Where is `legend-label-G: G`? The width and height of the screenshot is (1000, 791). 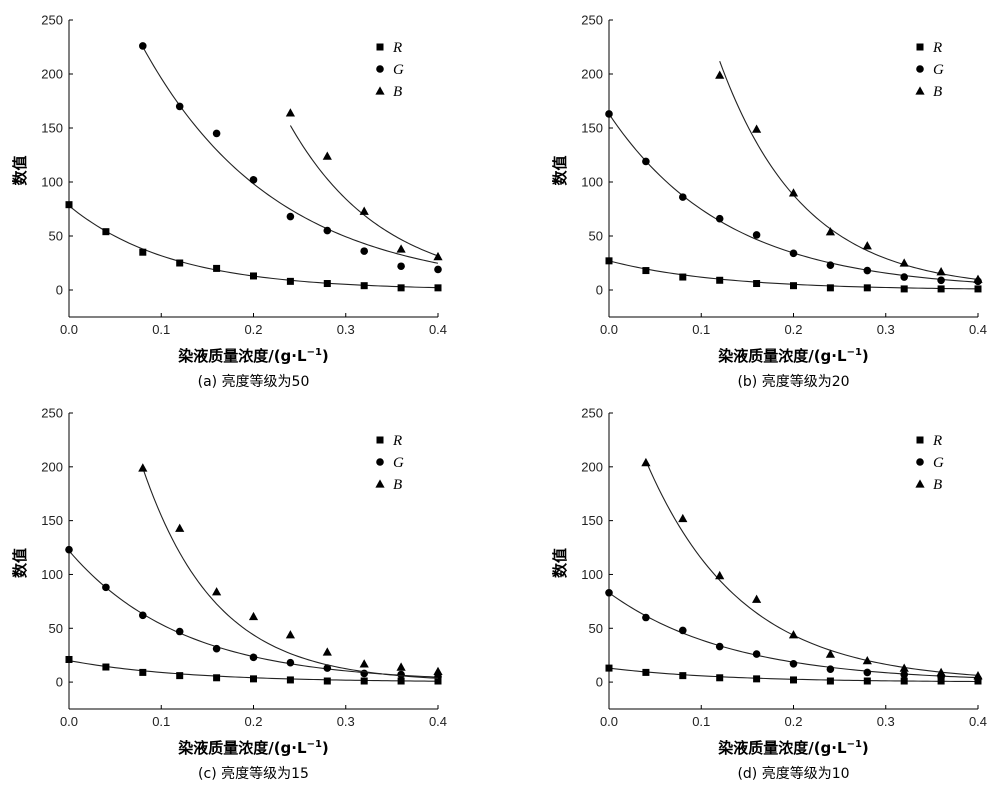 legend-label-G: G is located at coordinates (938, 70).